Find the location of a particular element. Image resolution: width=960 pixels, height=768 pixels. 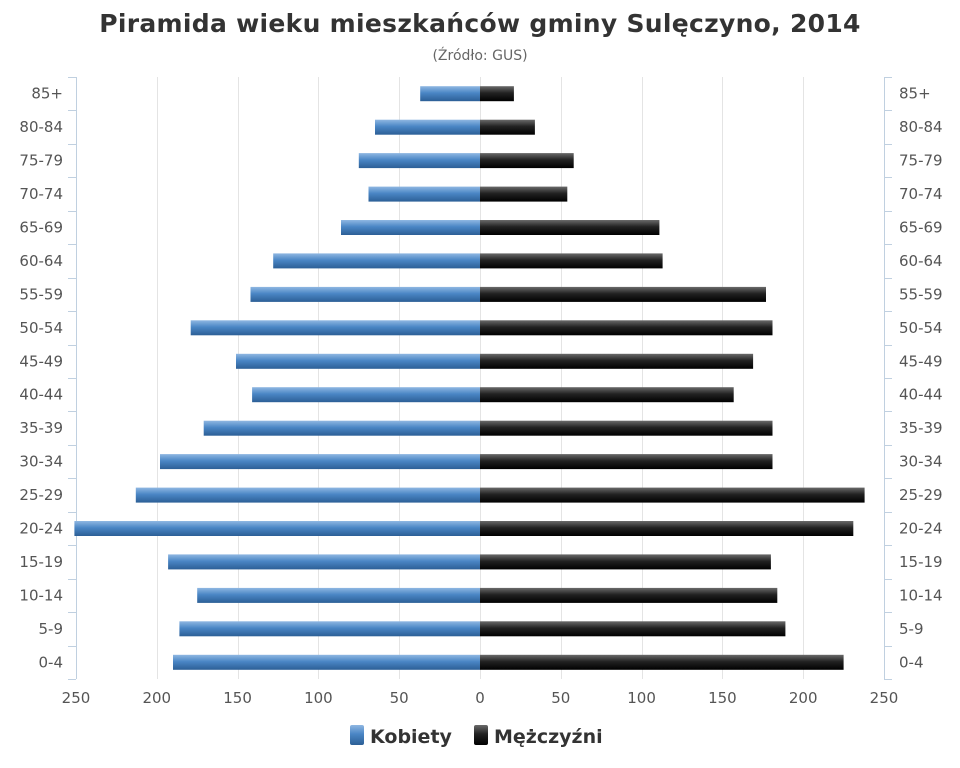

y-label-left: 30-34 is located at coordinates (41, 462).